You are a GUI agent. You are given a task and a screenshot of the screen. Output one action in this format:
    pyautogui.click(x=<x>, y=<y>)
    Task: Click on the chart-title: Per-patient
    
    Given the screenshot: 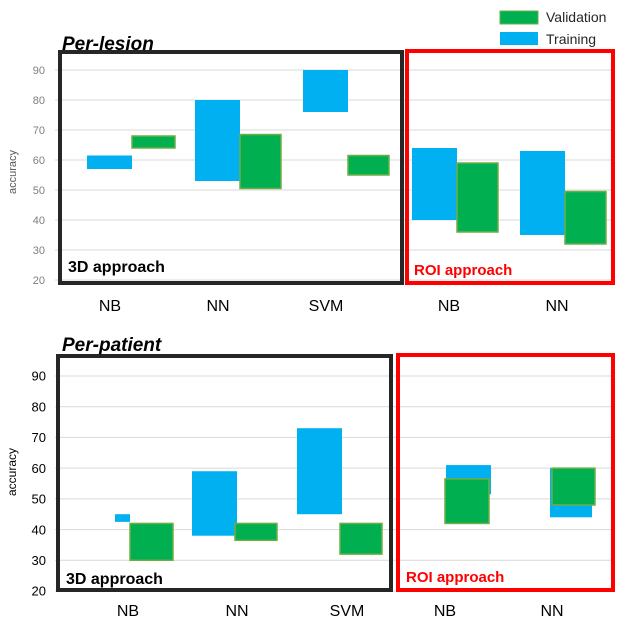 What is the action you would take?
    pyautogui.click(x=112, y=345)
    